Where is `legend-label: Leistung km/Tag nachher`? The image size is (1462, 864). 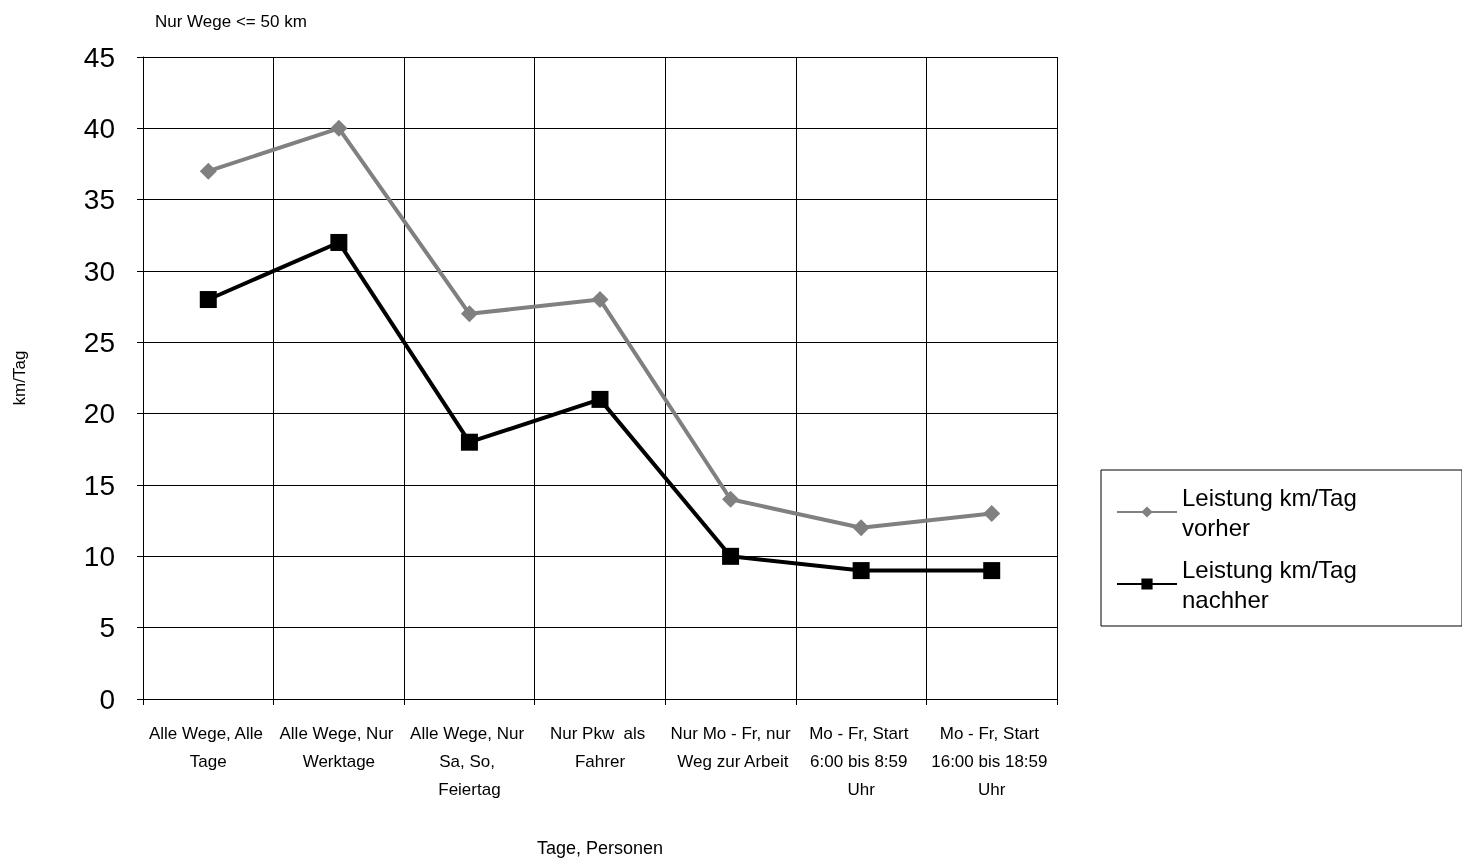 legend-label: Leistung km/Tag nachher is located at coordinates (1273, 584).